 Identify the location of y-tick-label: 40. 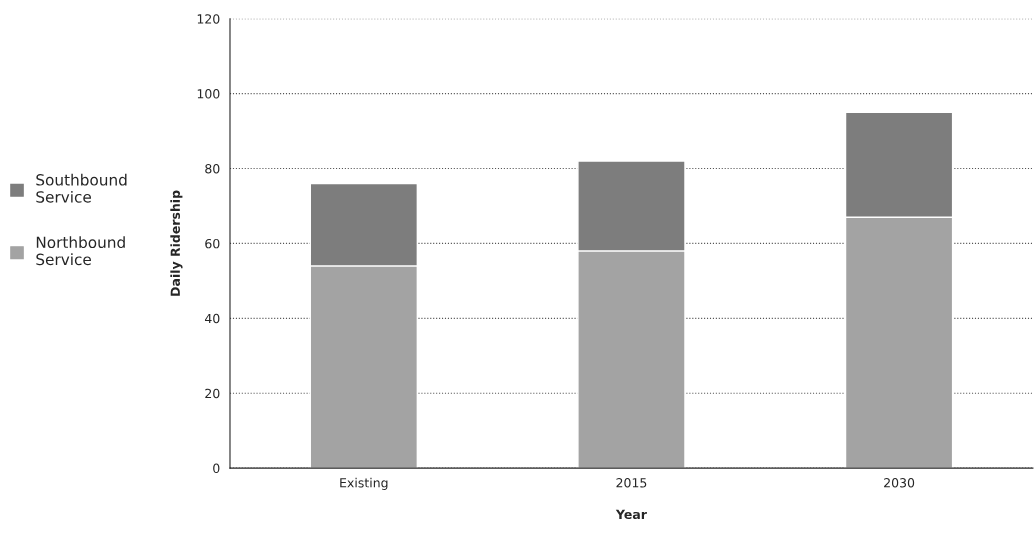
(212, 318).